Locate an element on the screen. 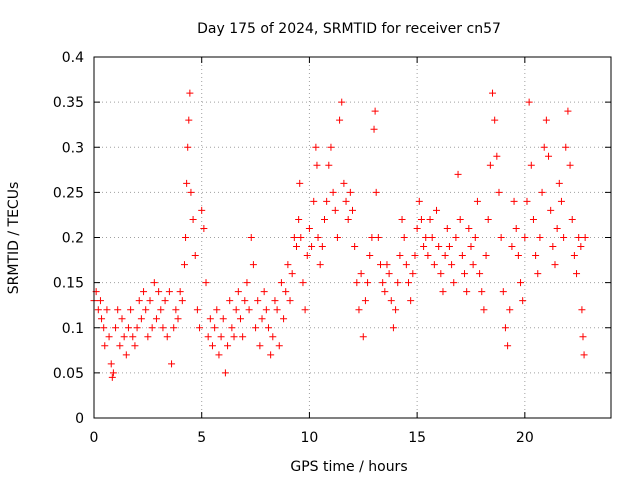  x-tick-label: 10 is located at coordinates (310, 438).